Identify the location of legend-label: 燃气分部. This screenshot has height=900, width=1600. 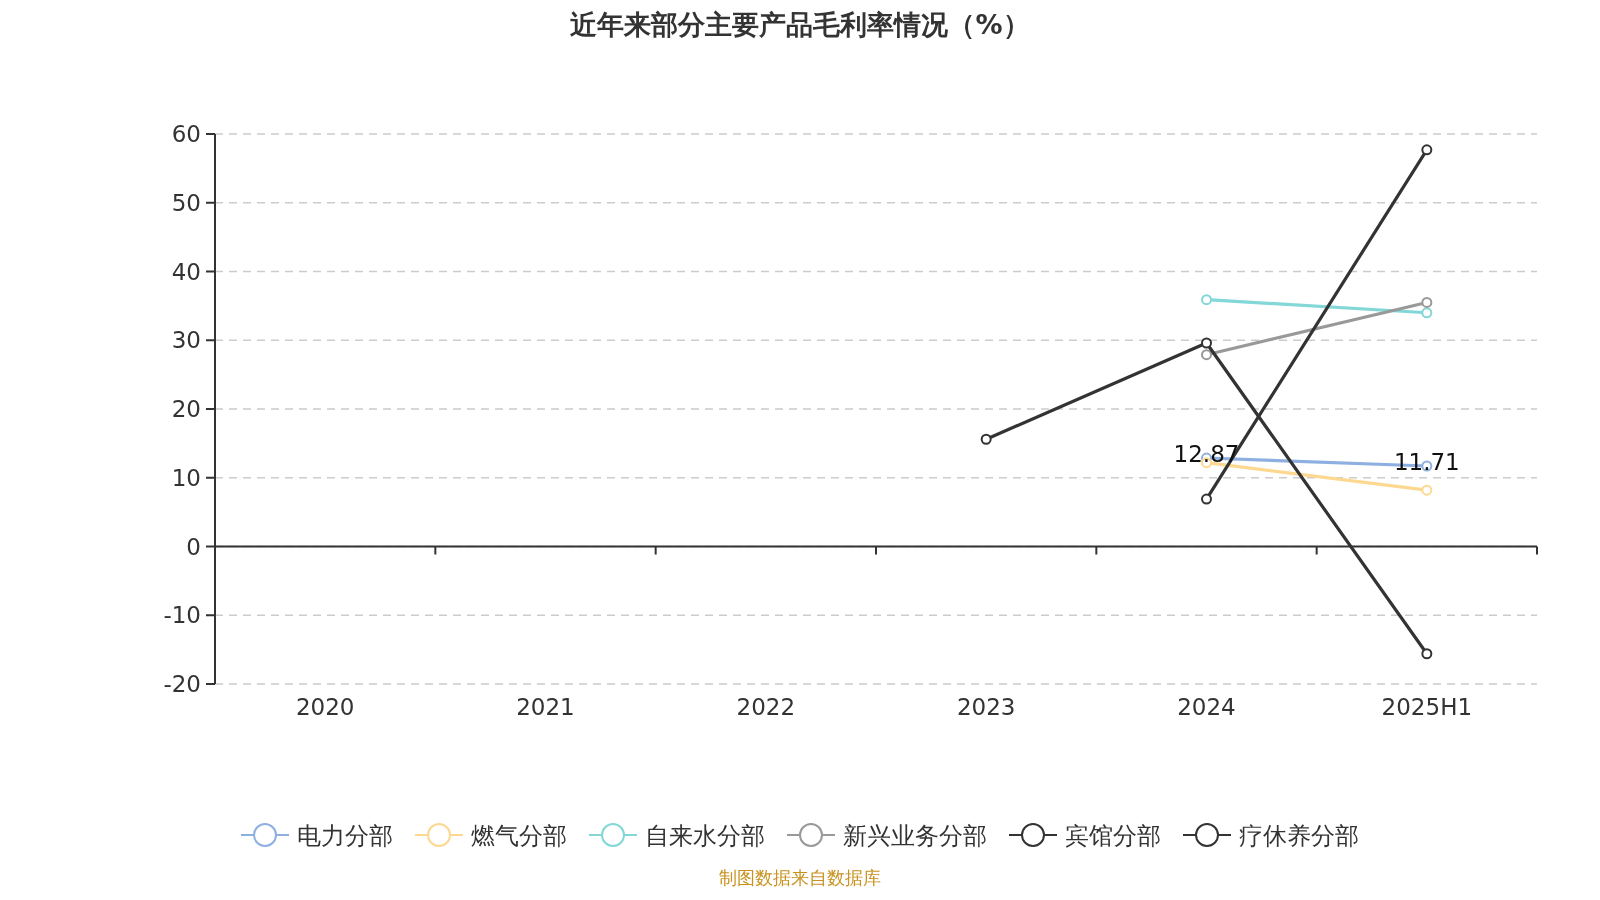
(519, 836).